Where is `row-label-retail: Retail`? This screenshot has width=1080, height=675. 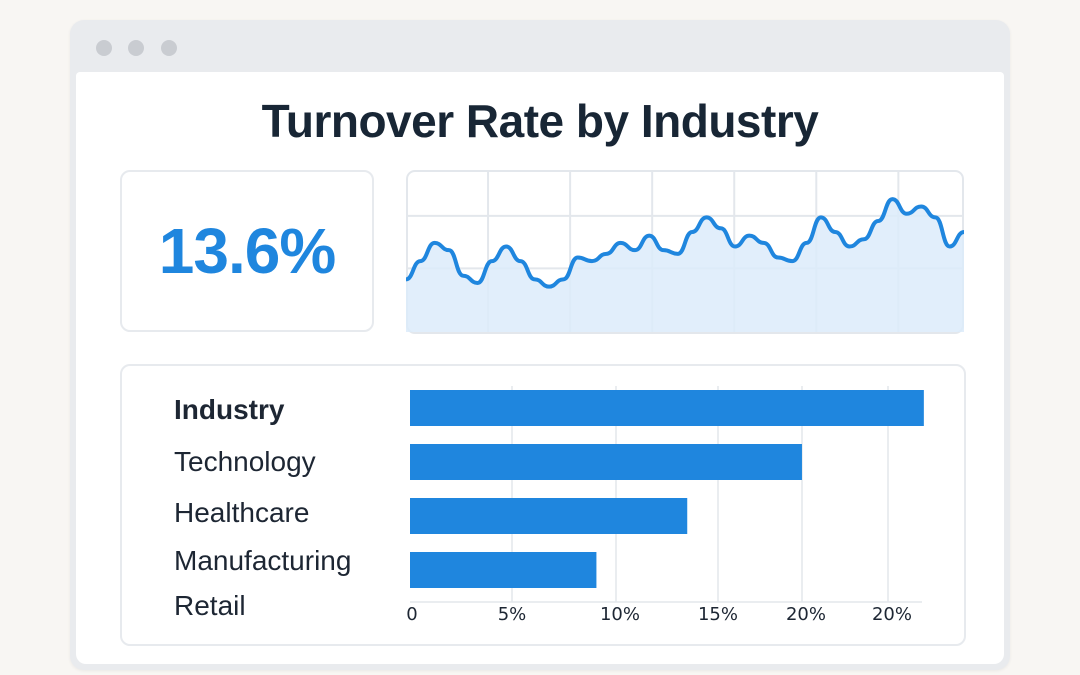
row-label-retail: Retail is located at coordinates (210, 605).